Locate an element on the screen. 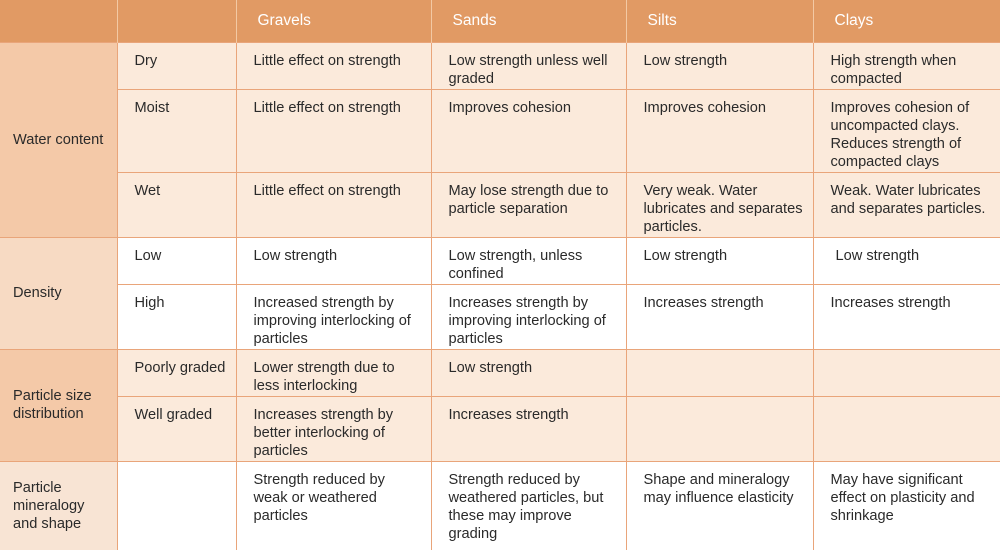  cell-silts: Increases strength is located at coordinates (719, 316).